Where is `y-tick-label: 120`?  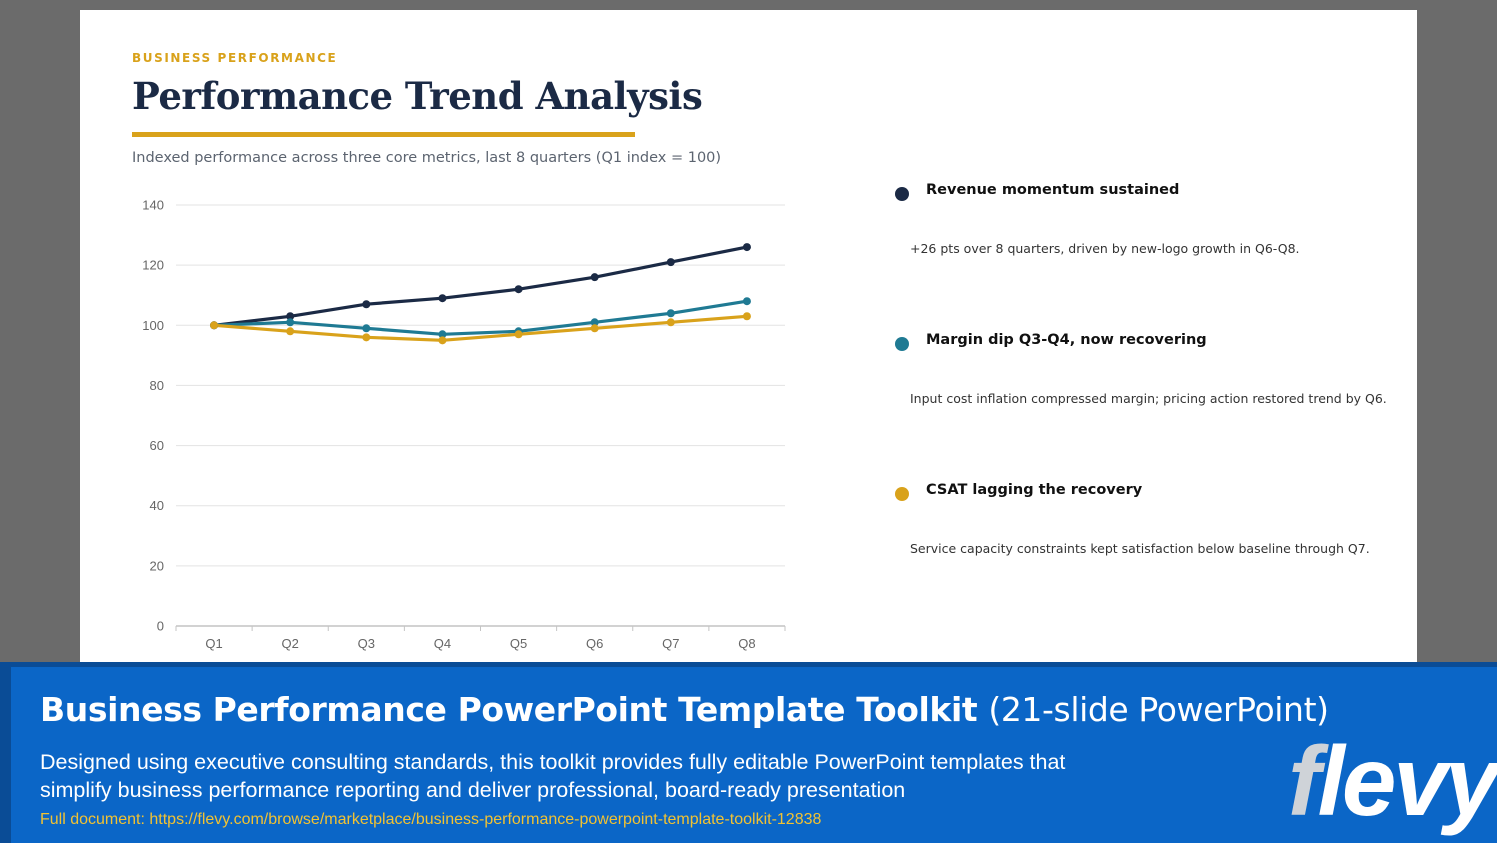 y-tick-label: 120 is located at coordinates (153, 265).